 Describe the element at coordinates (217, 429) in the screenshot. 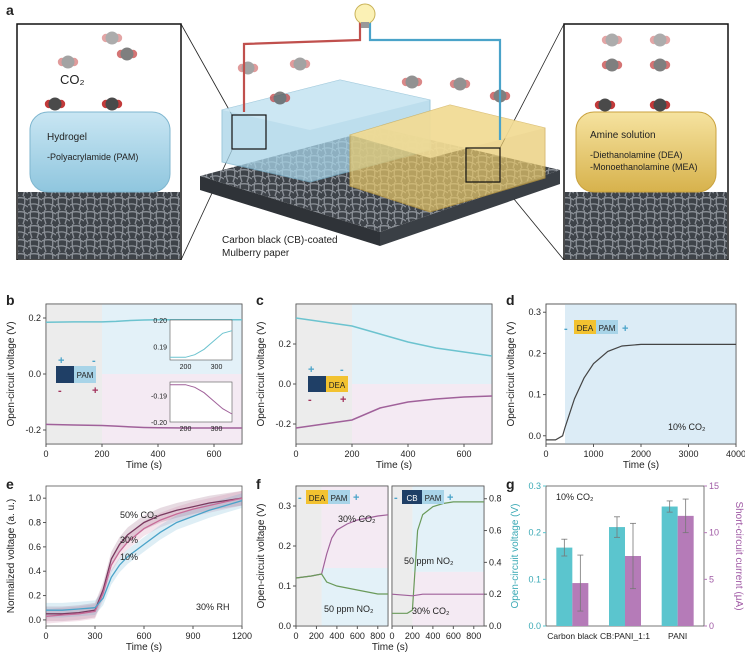

I see `inset-x-tick-label: 300` at that location.